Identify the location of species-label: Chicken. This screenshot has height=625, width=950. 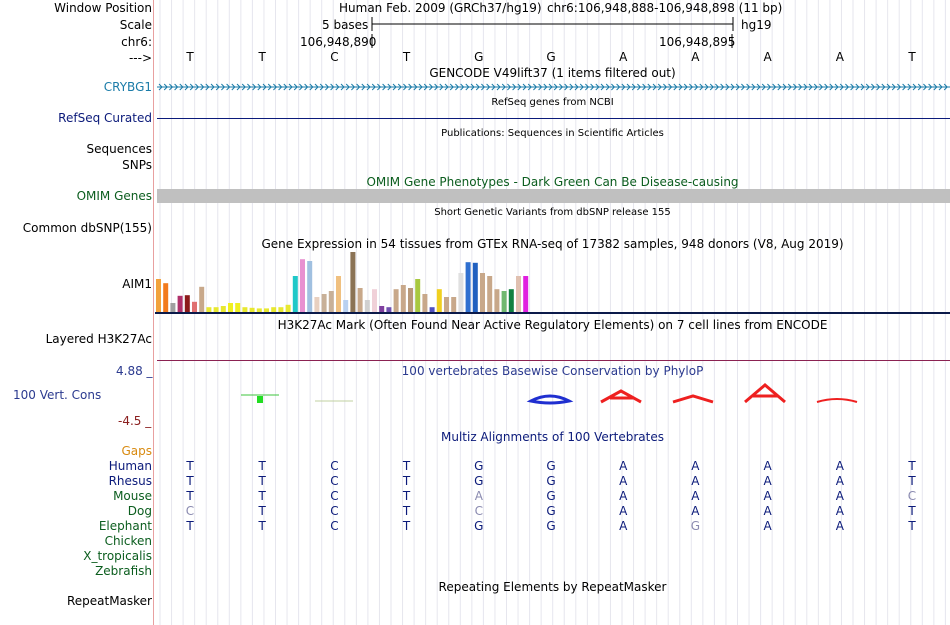
(128, 541).